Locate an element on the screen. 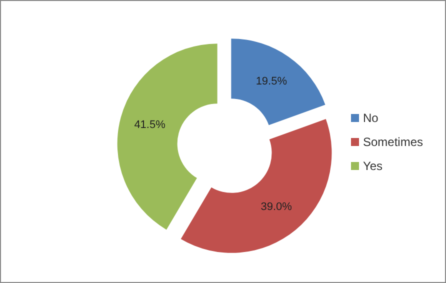 Image resolution: width=446 pixels, height=283 pixels. legend-label: Yes is located at coordinates (372, 165).